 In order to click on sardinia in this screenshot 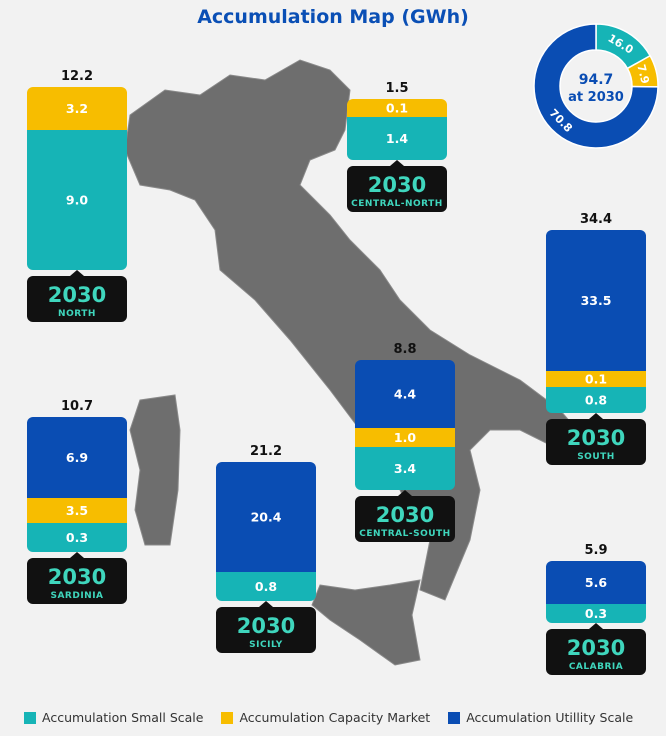, I will do `click(155, 470)`.